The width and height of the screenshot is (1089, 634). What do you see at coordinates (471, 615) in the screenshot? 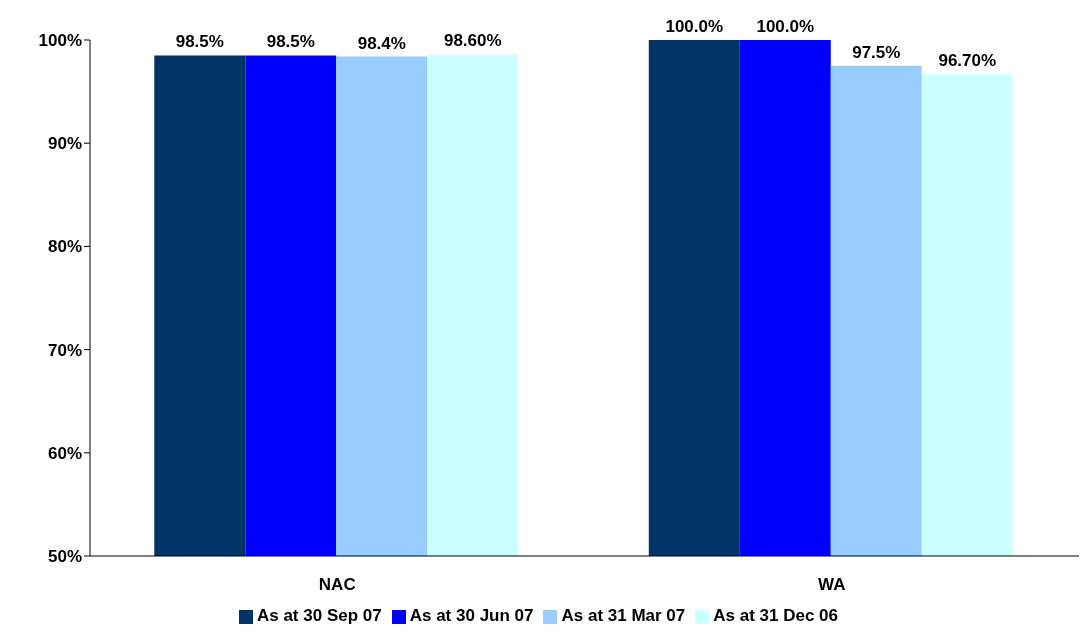
I see `legend-label: As at 30 Jun 07` at bounding box center [471, 615].